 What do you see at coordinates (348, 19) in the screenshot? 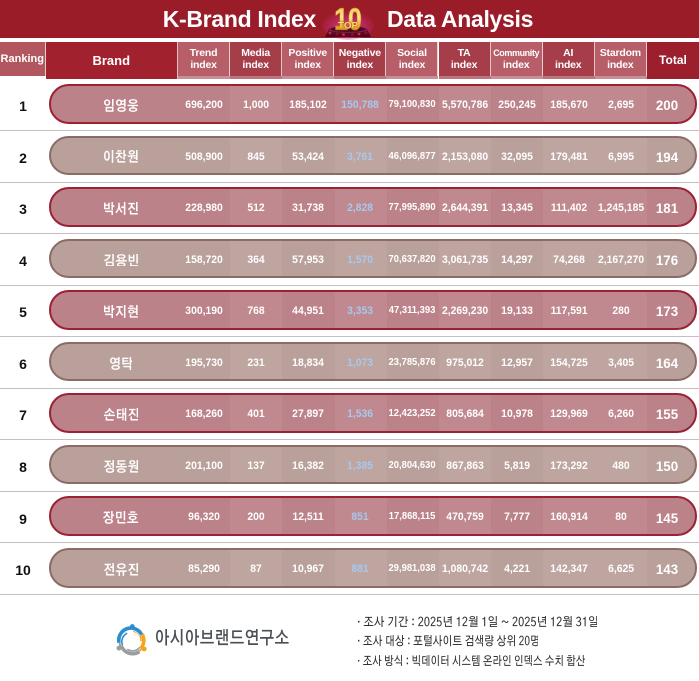
I see `svg-text: 10` at bounding box center [348, 19].